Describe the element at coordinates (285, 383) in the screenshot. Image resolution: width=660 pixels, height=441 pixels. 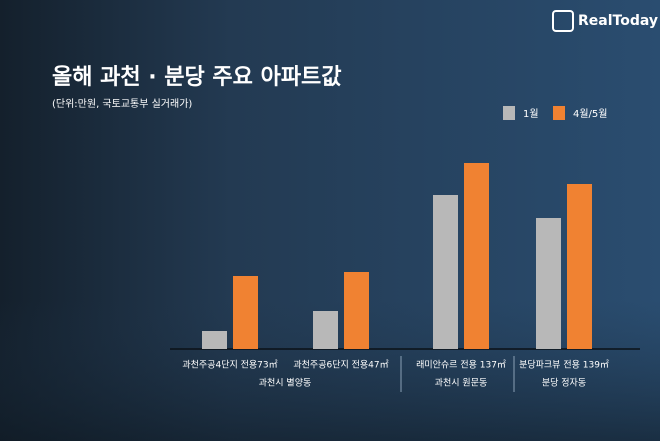
I see `group-label: 과천시 별양동` at that location.